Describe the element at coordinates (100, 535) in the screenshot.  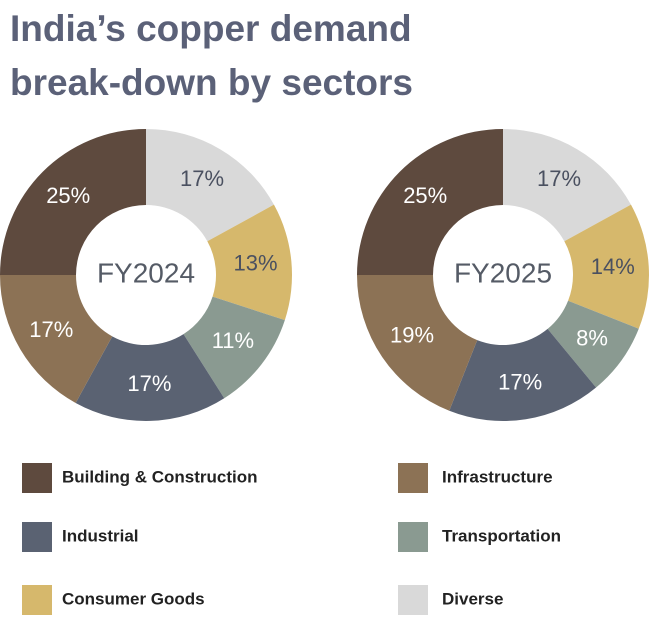
I see `legend-label: Industrial` at that location.